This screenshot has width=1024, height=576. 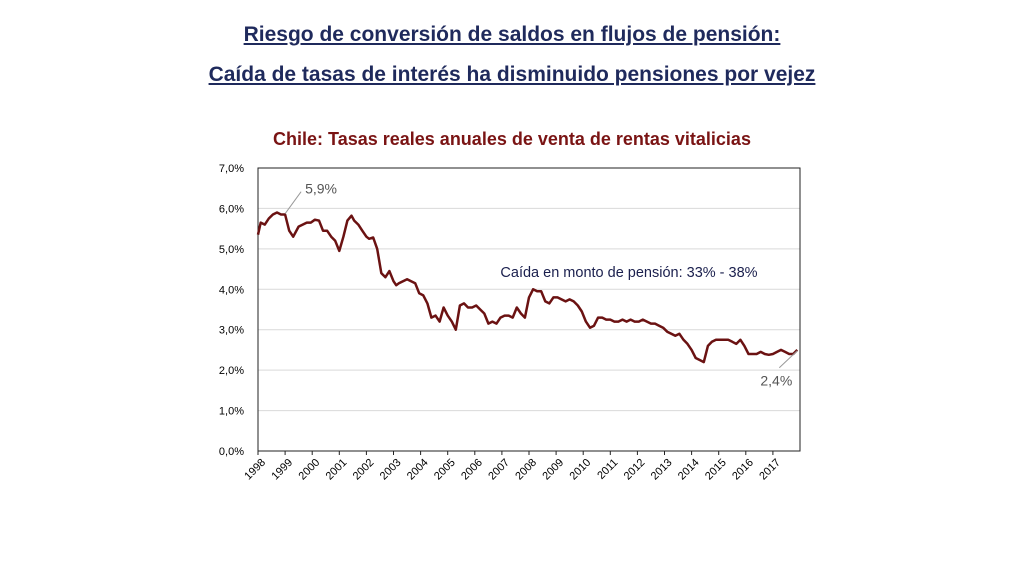 What do you see at coordinates (293, 202) in the screenshot?
I see `peak-leader-line` at bounding box center [293, 202].